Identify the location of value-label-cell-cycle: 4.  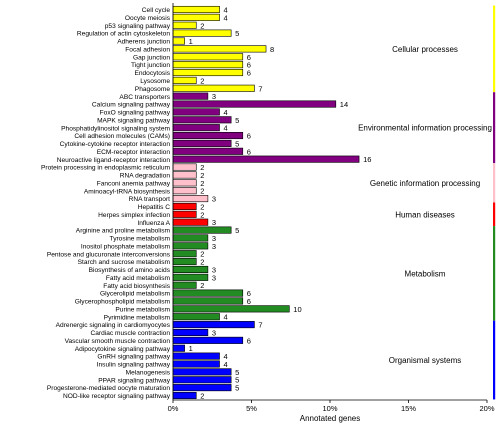
(226, 10).